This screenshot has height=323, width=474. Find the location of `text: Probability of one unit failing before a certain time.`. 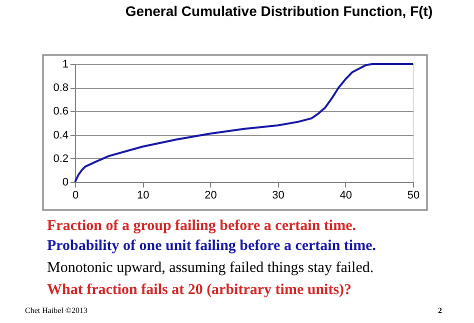

text: Probability of one unit failing before a certain time. is located at coordinates (211, 246).